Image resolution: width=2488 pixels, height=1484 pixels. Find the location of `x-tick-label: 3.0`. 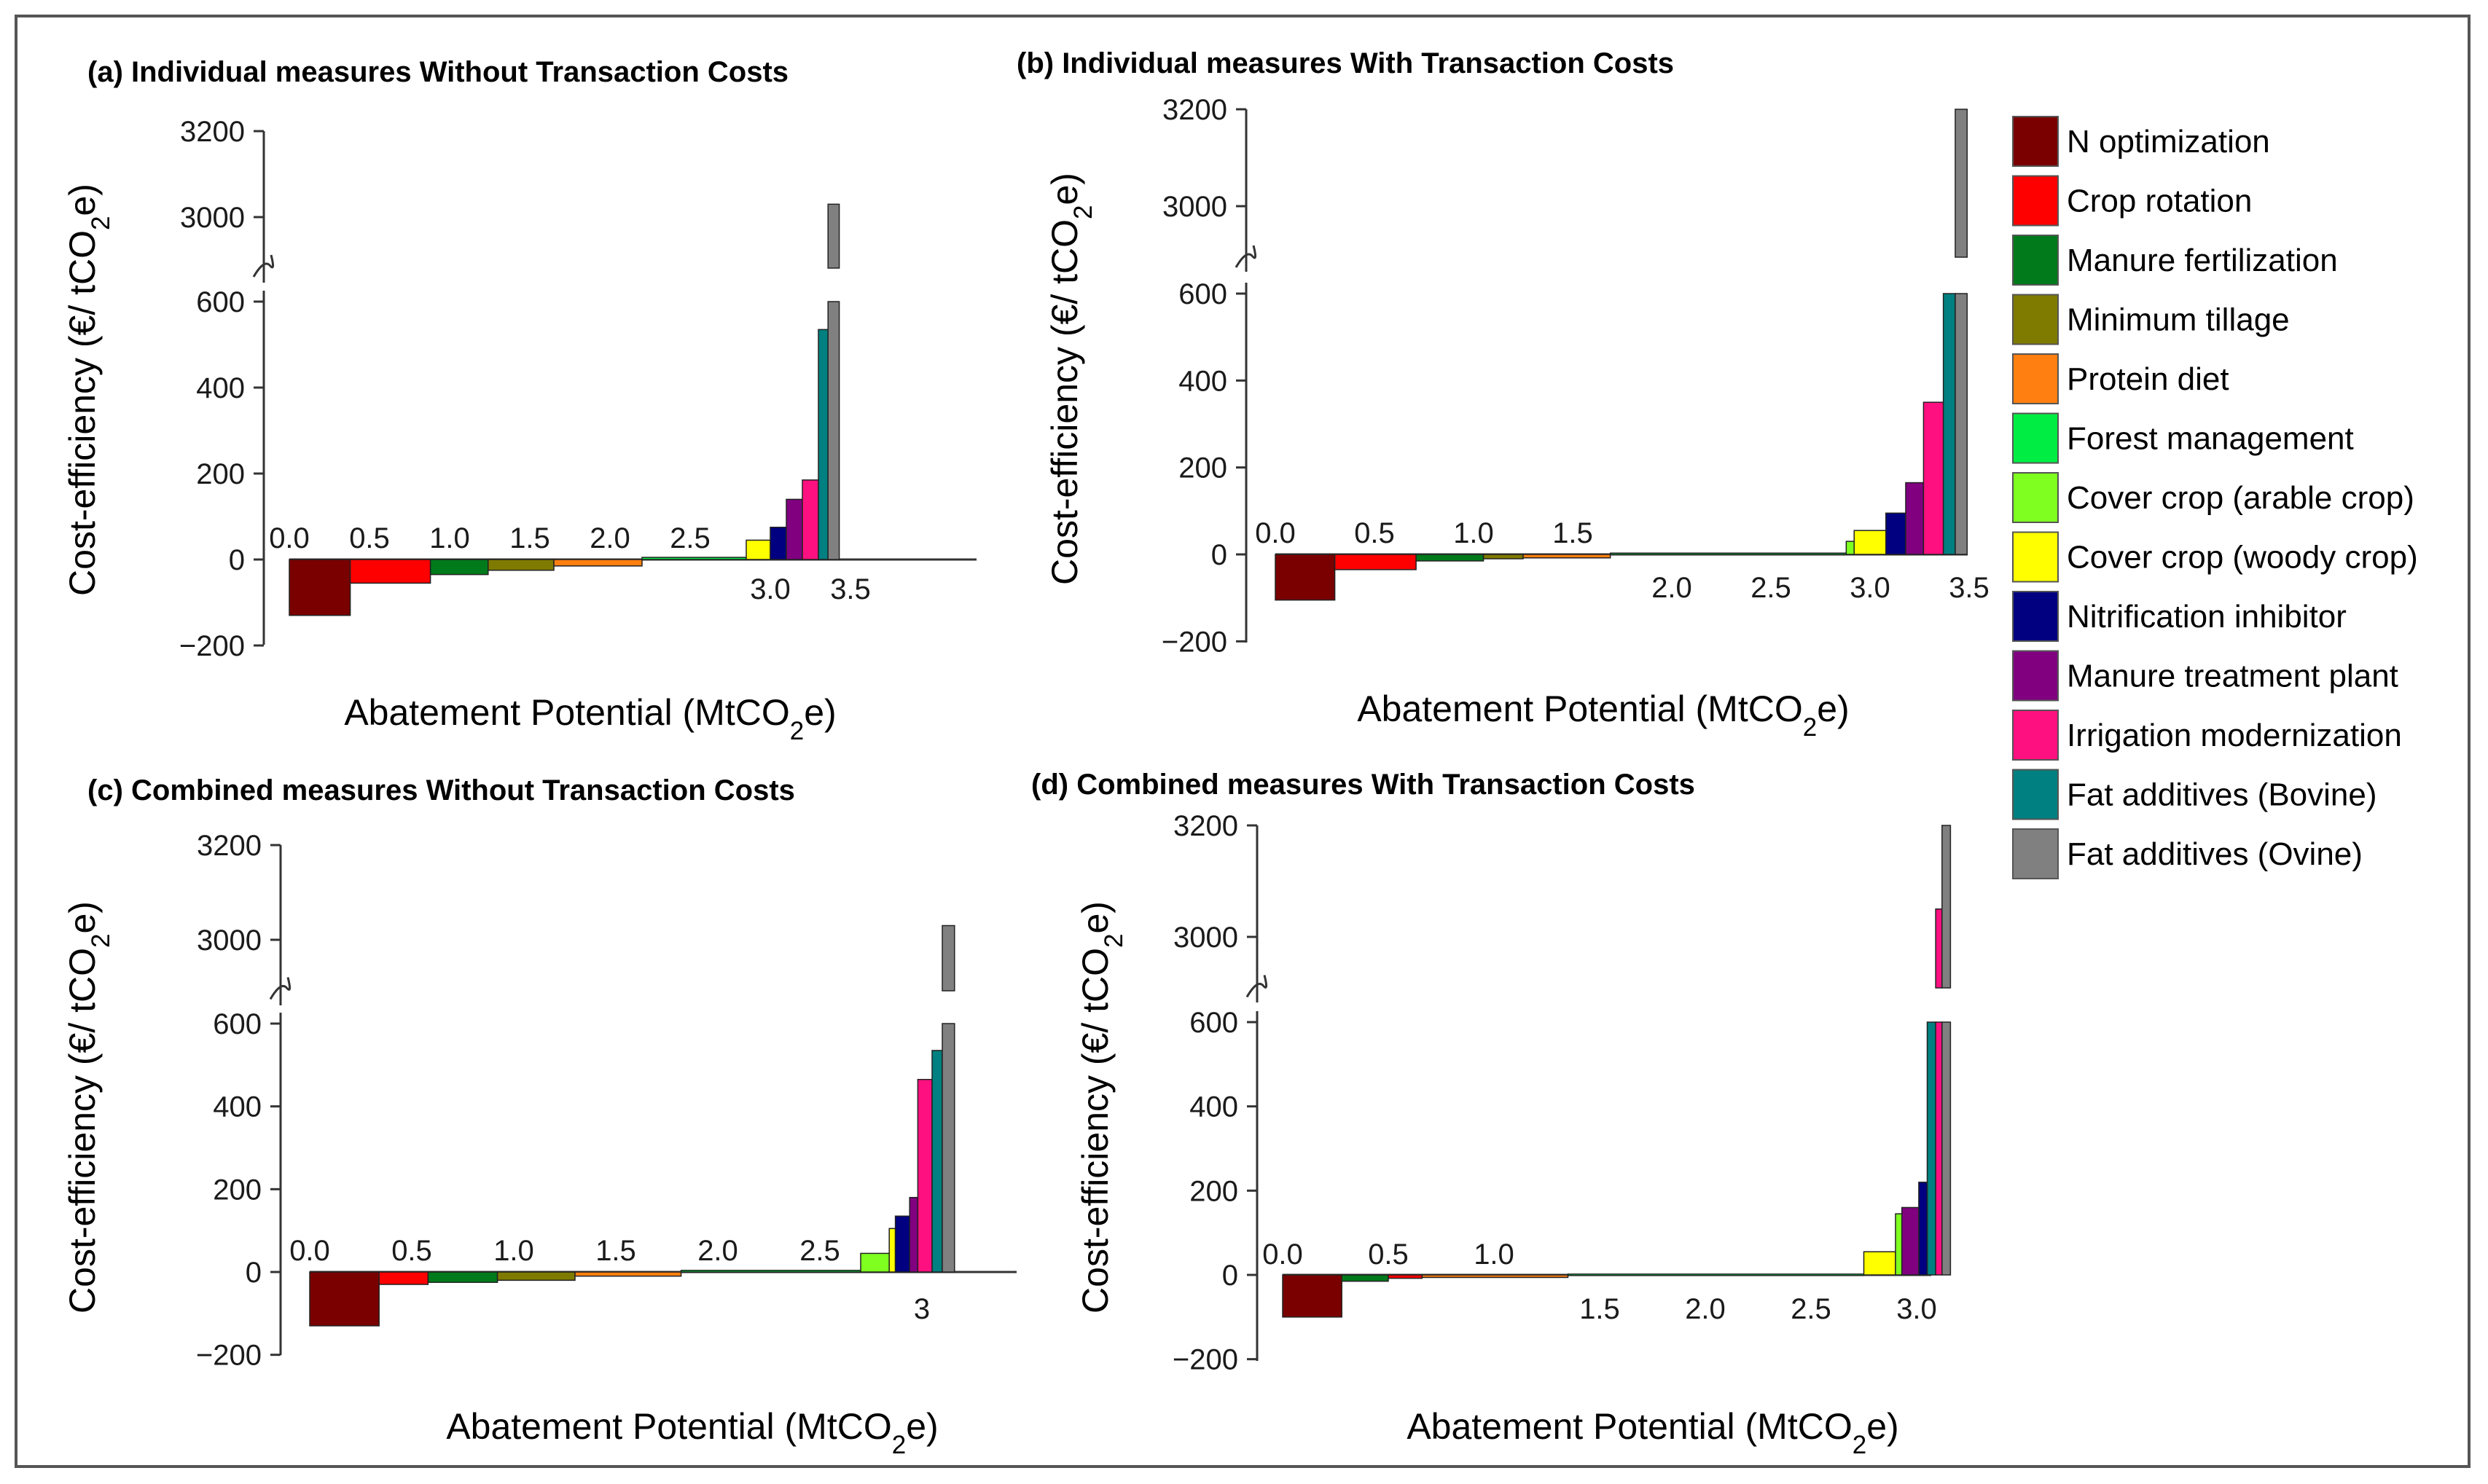

x-tick-label: 3.0 is located at coordinates (1870, 588).